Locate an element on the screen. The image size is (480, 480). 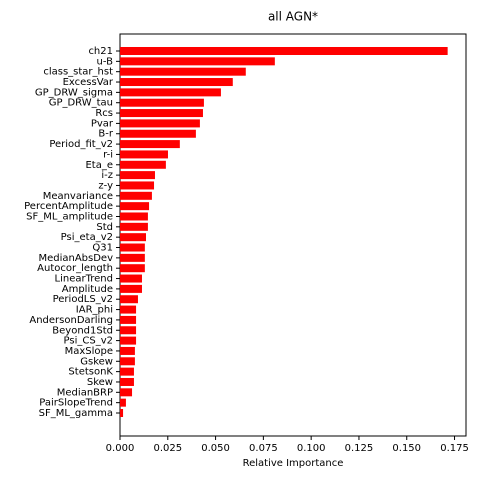
y-tick-label: IAR_phi is located at coordinates (94, 310).